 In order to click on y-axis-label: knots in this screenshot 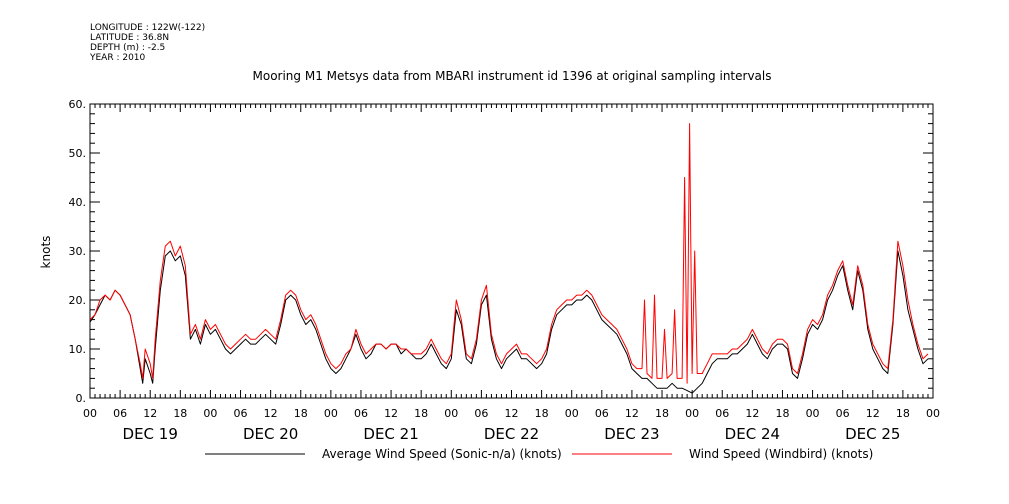, I will do `click(46, 252)`.